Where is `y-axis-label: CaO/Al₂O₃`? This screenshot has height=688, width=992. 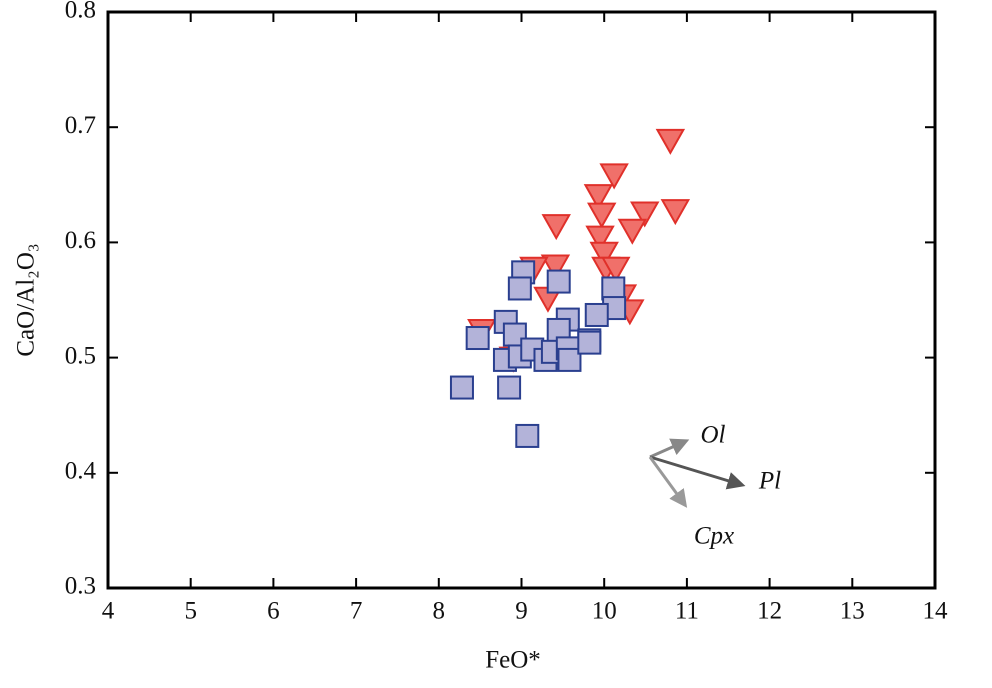
y-axis-label: CaO/Al₂O₃ is located at coordinates (26, 299).